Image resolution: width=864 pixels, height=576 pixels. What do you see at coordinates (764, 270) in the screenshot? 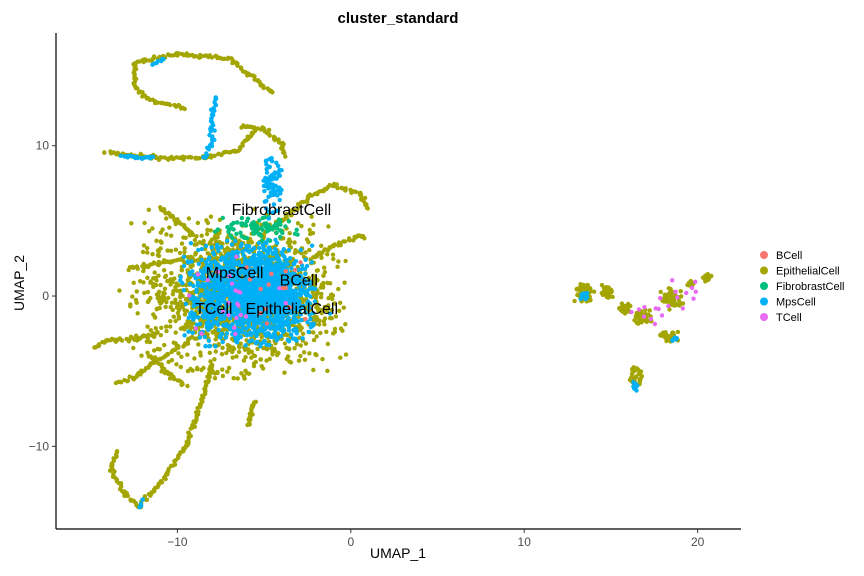
I see `legend-key-epithelialcell` at bounding box center [764, 270].